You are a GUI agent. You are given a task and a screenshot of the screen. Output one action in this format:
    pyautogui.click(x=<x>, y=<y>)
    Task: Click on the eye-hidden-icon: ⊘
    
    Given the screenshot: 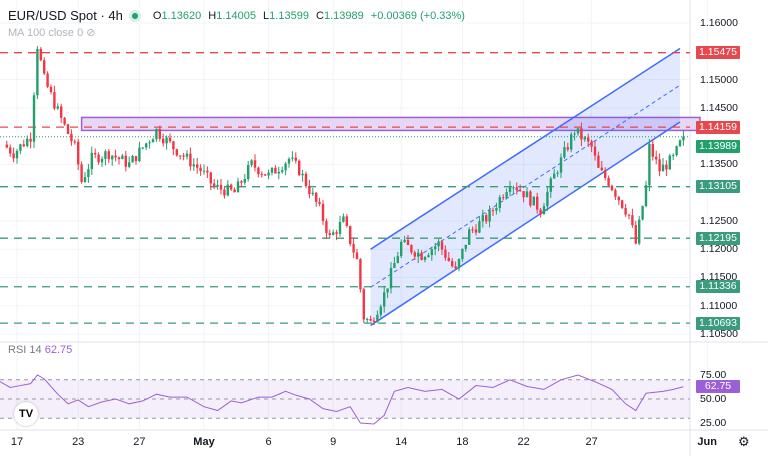 What is the action you would take?
    pyautogui.click(x=91, y=33)
    